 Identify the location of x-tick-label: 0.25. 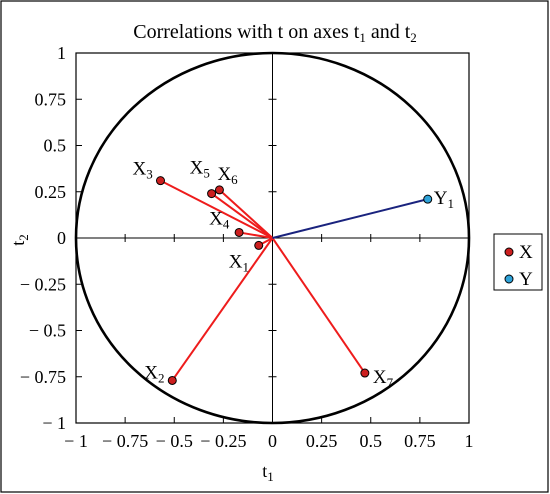
(322, 441).